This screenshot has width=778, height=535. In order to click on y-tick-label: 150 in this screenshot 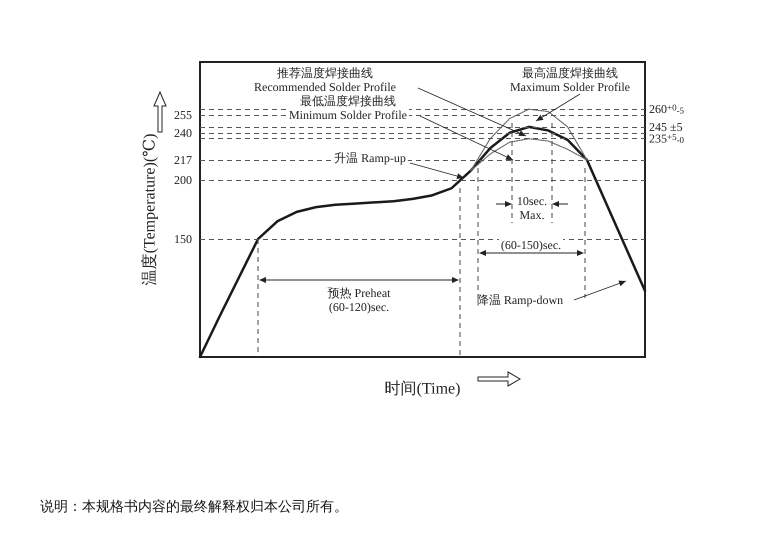, I will do `click(183, 239)`.